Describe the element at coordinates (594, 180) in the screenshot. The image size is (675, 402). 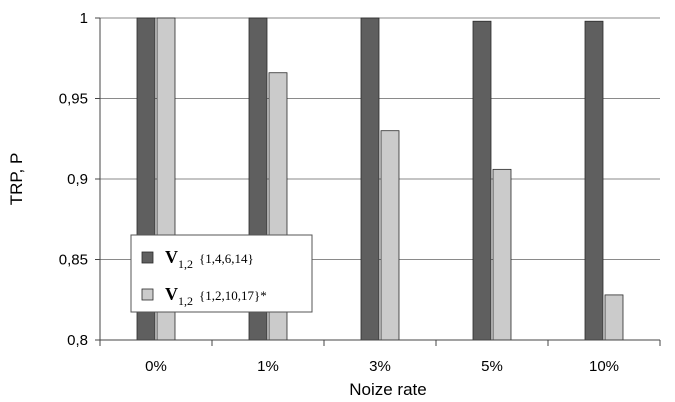
I see `bar-series1-10pct` at that location.